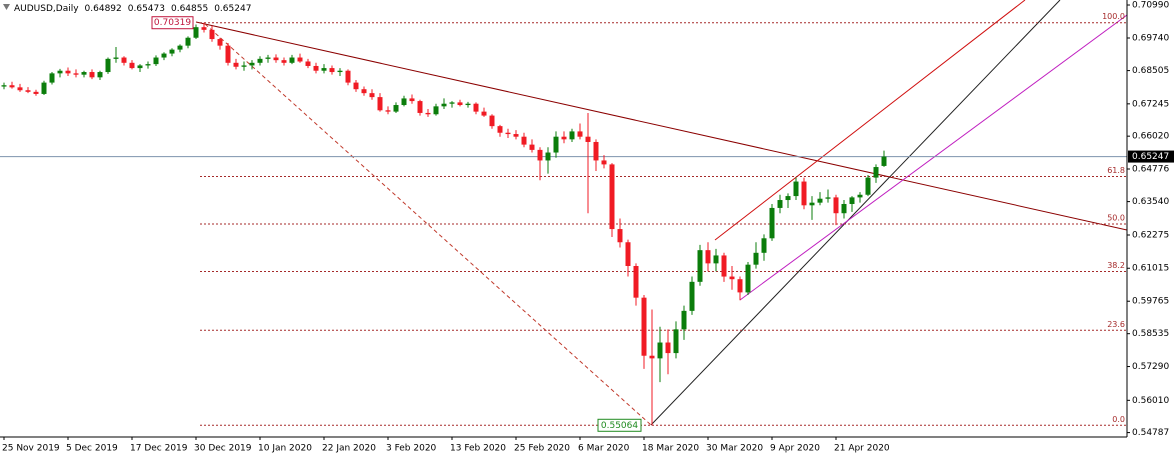  What do you see at coordinates (1150, 104) in the screenshot?
I see `y-tick-label: 0.67245` at bounding box center [1150, 104].